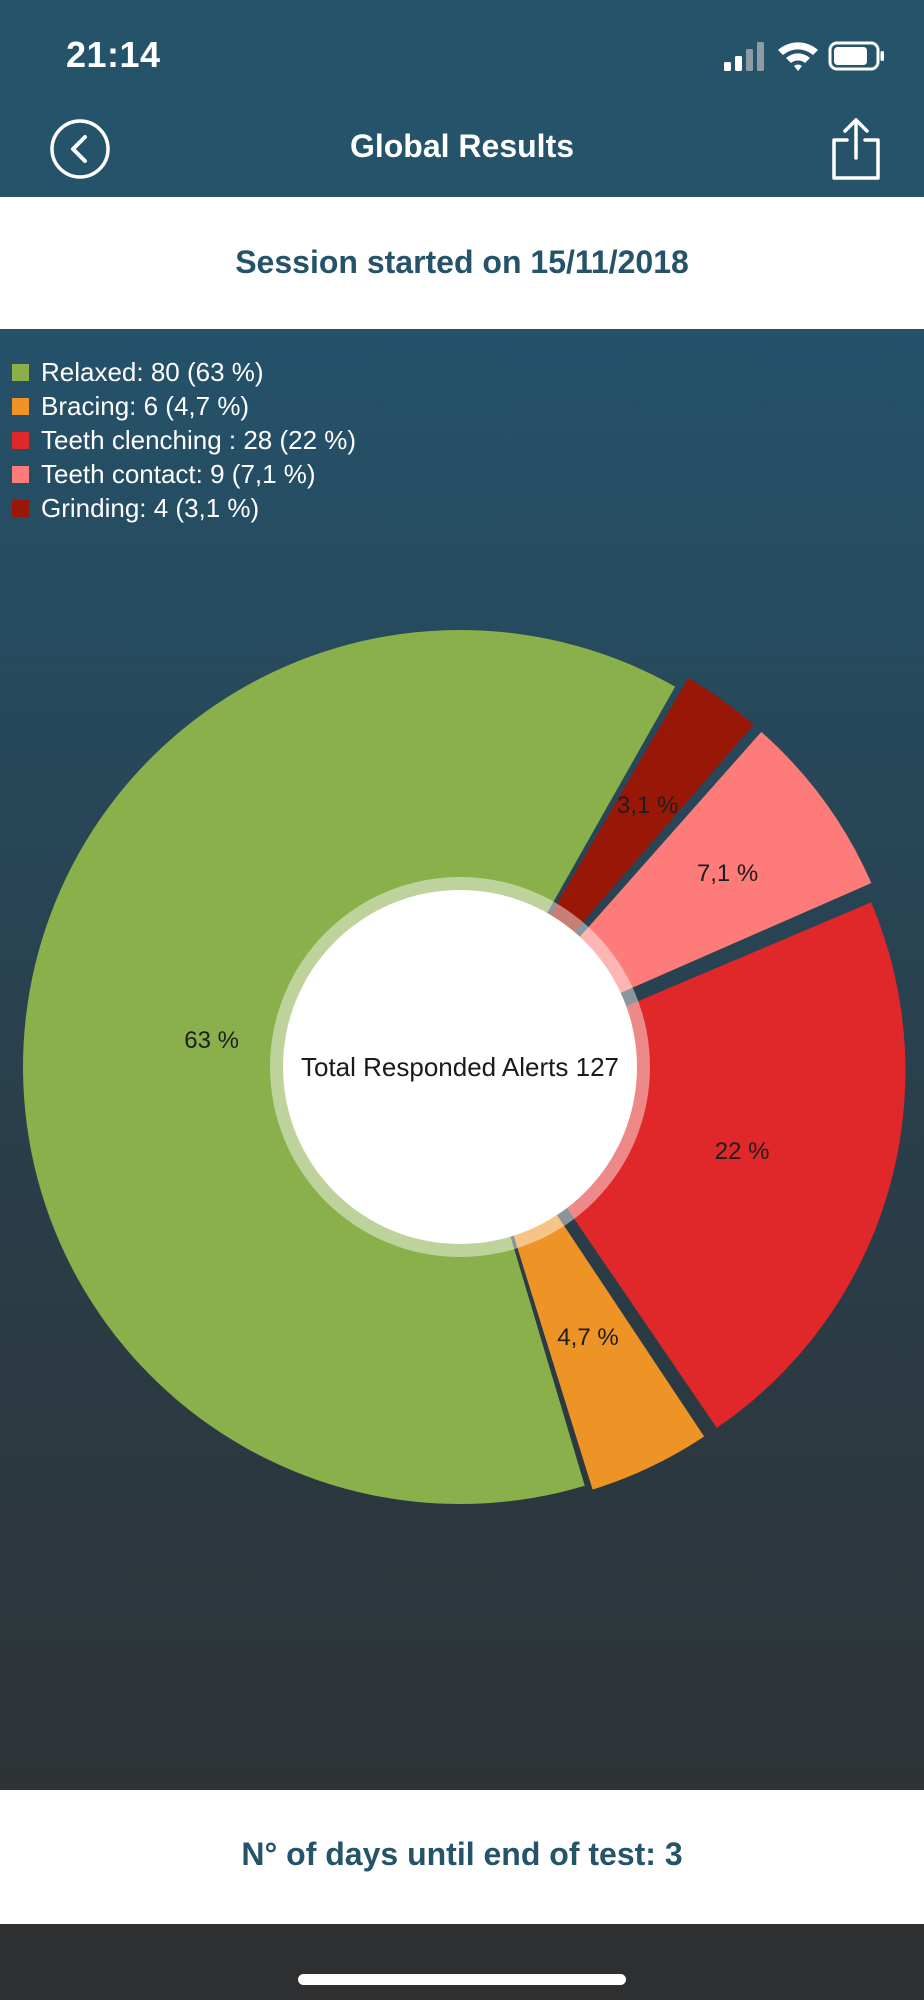 The height and width of the screenshot is (2000, 924). Describe the element at coordinates (20, 440) in the screenshot. I see `legend-swatch-teeth-clenching` at that location.